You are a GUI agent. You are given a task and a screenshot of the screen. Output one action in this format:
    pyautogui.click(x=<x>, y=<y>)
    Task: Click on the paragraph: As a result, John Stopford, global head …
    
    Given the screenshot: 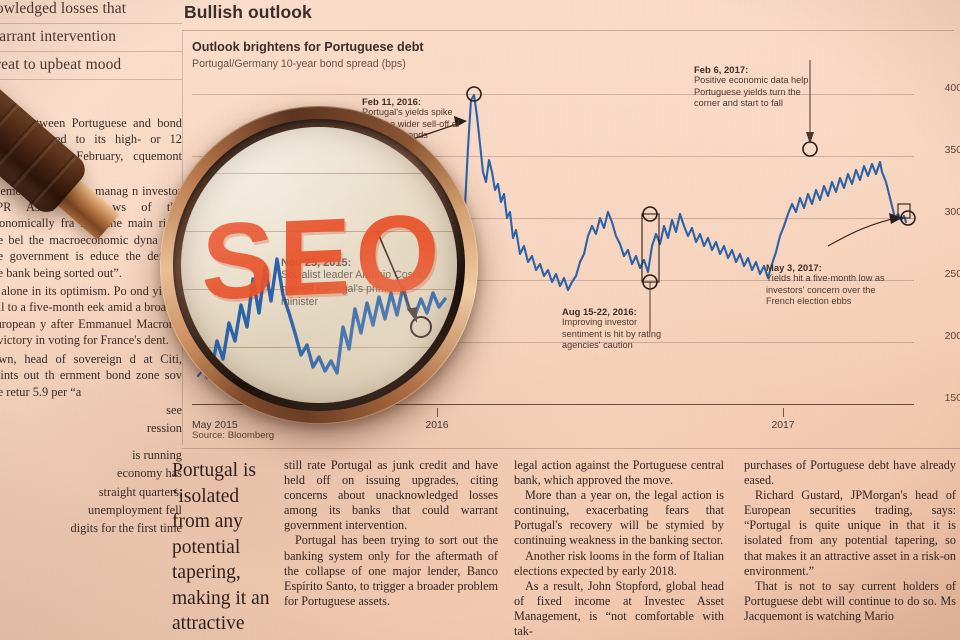 What is the action you would take?
    pyautogui.click(x=619, y=608)
    